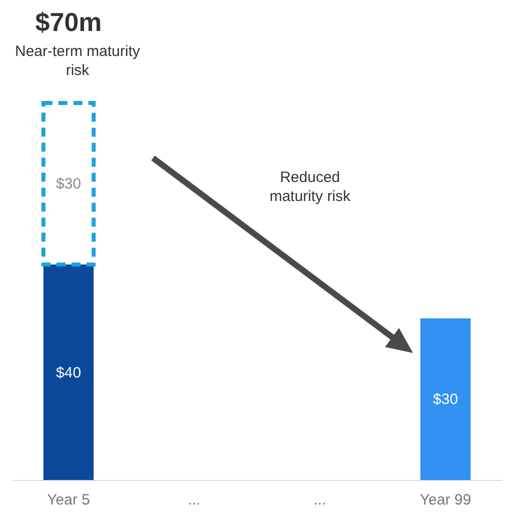 The image size is (509, 524). I want to click on text: Near-term maturity risk, so click(78, 61).